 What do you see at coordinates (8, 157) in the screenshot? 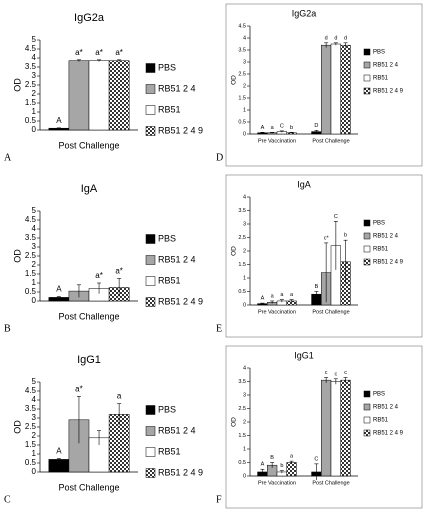
I see `panel-letter: A` at bounding box center [8, 157].